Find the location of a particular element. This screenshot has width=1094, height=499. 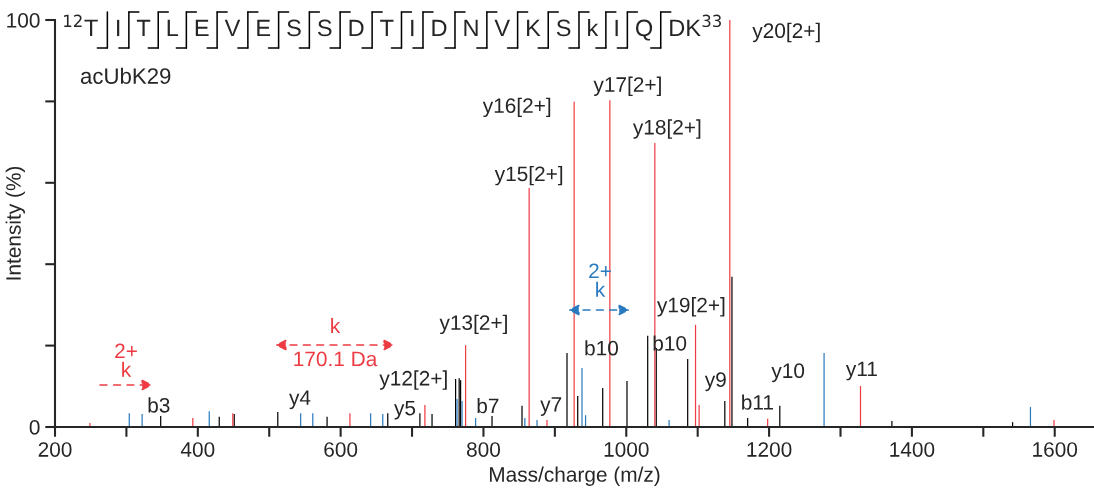

annotation: y18[2+] is located at coordinates (666, 129).